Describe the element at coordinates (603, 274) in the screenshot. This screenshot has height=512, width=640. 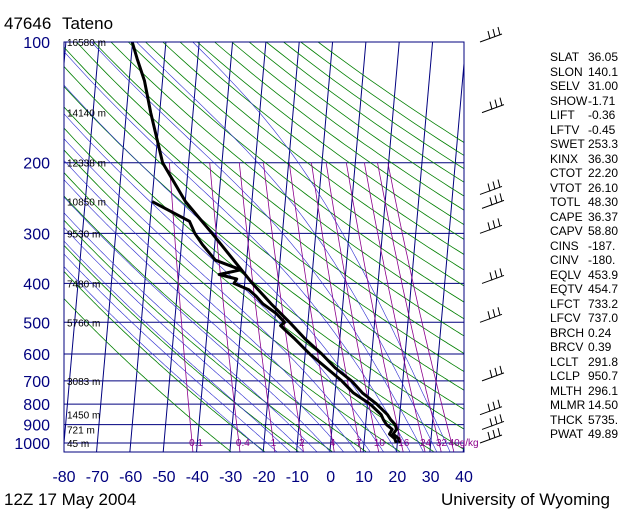
I see `param-value: 453.9` at that location.